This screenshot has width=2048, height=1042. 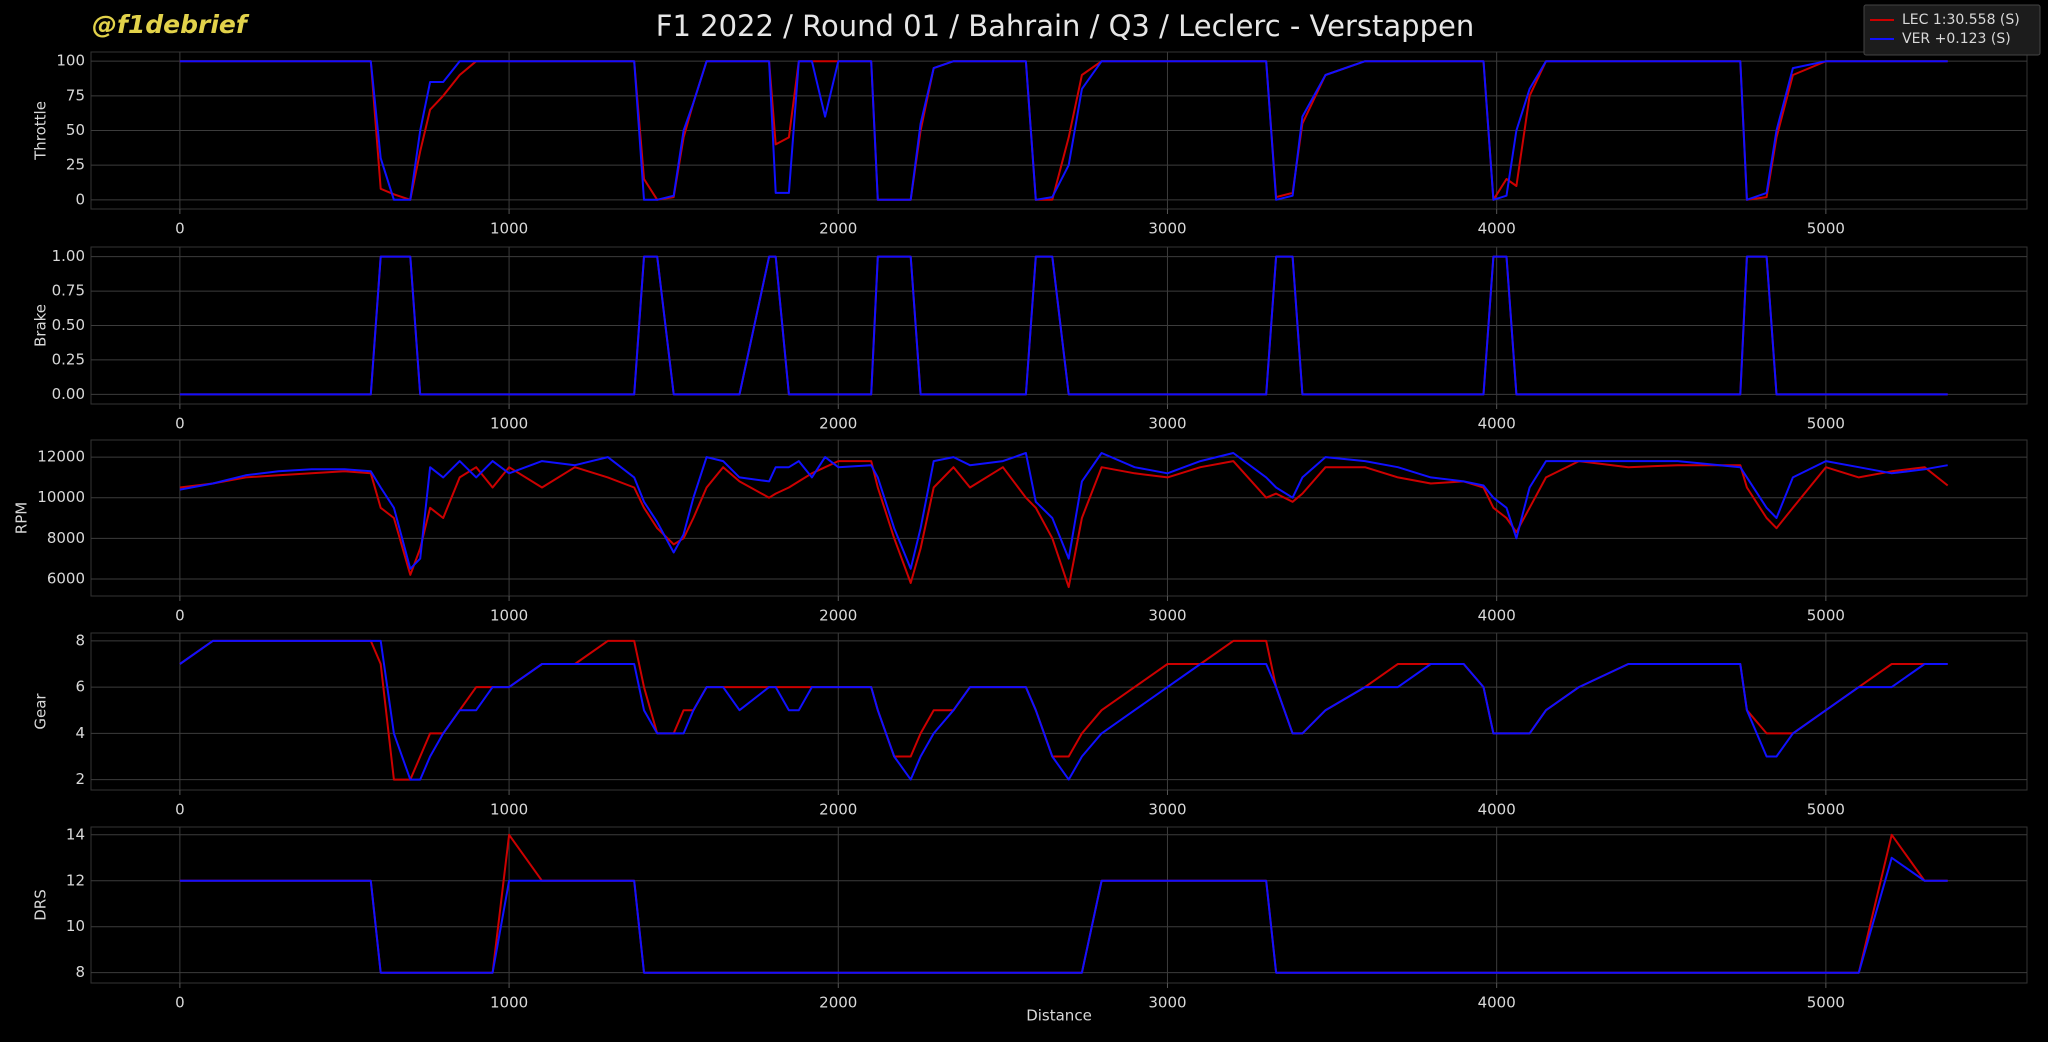 I want to click on watermark: @f1debrief, so click(x=171, y=24).